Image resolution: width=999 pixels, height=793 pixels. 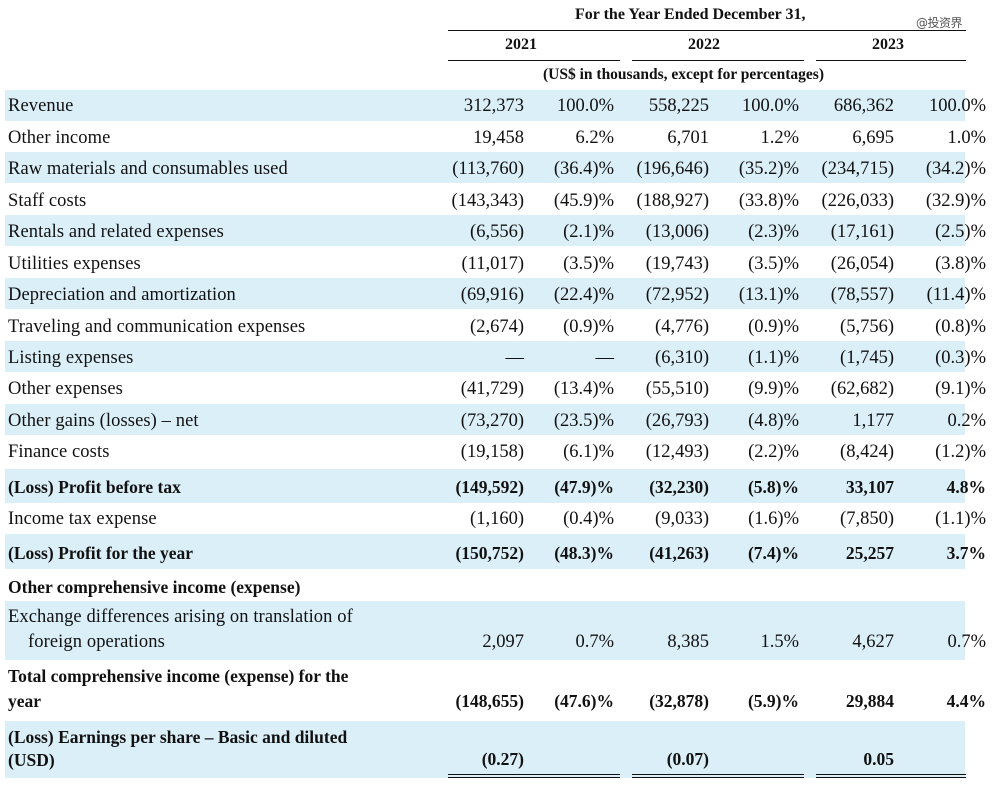 What do you see at coordinates (100, 553) in the screenshot?
I see `row-label: (Loss) Profit for the year` at bounding box center [100, 553].